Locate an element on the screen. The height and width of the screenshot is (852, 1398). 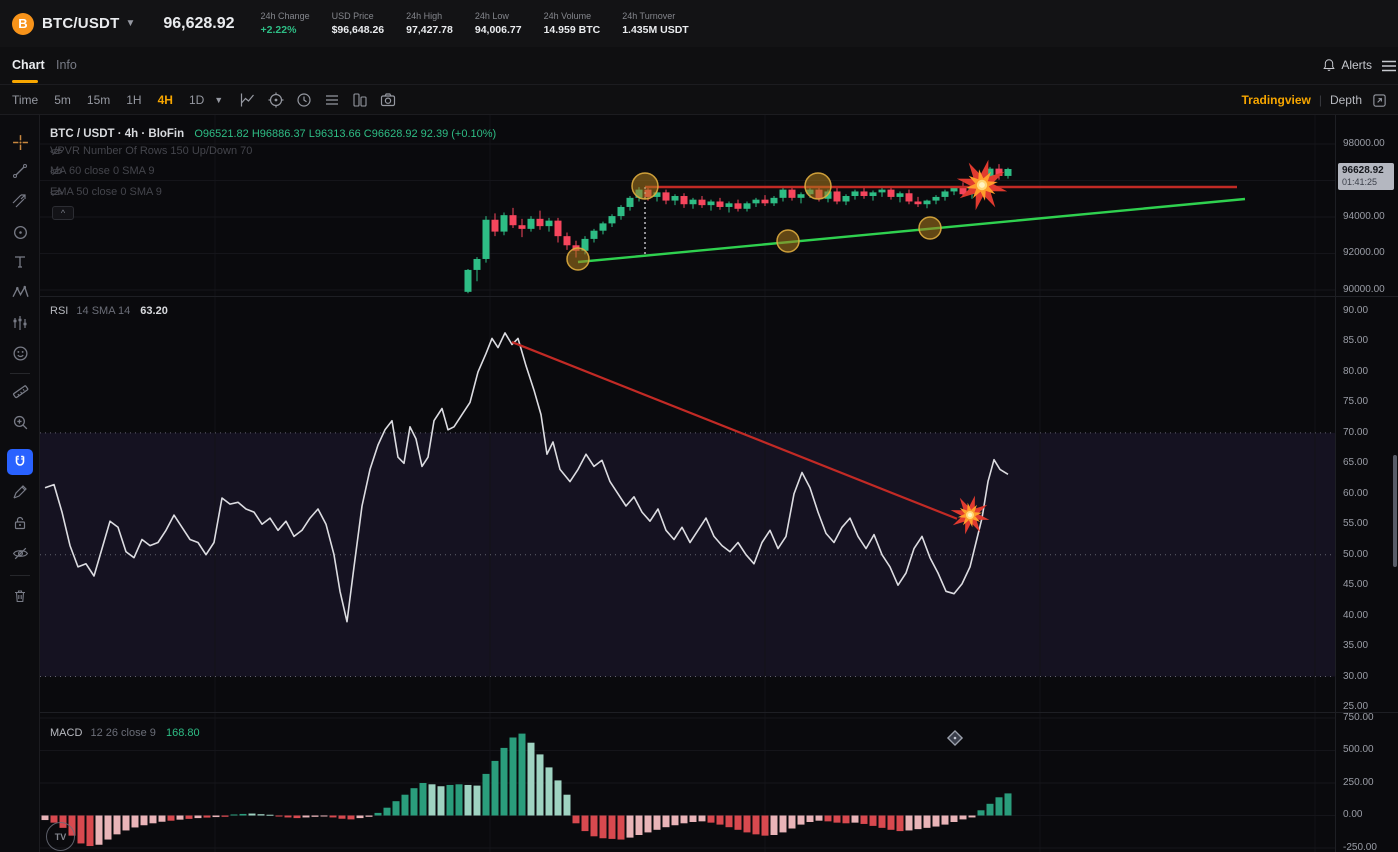
indicator-icon is located at coordinates (276, 100).